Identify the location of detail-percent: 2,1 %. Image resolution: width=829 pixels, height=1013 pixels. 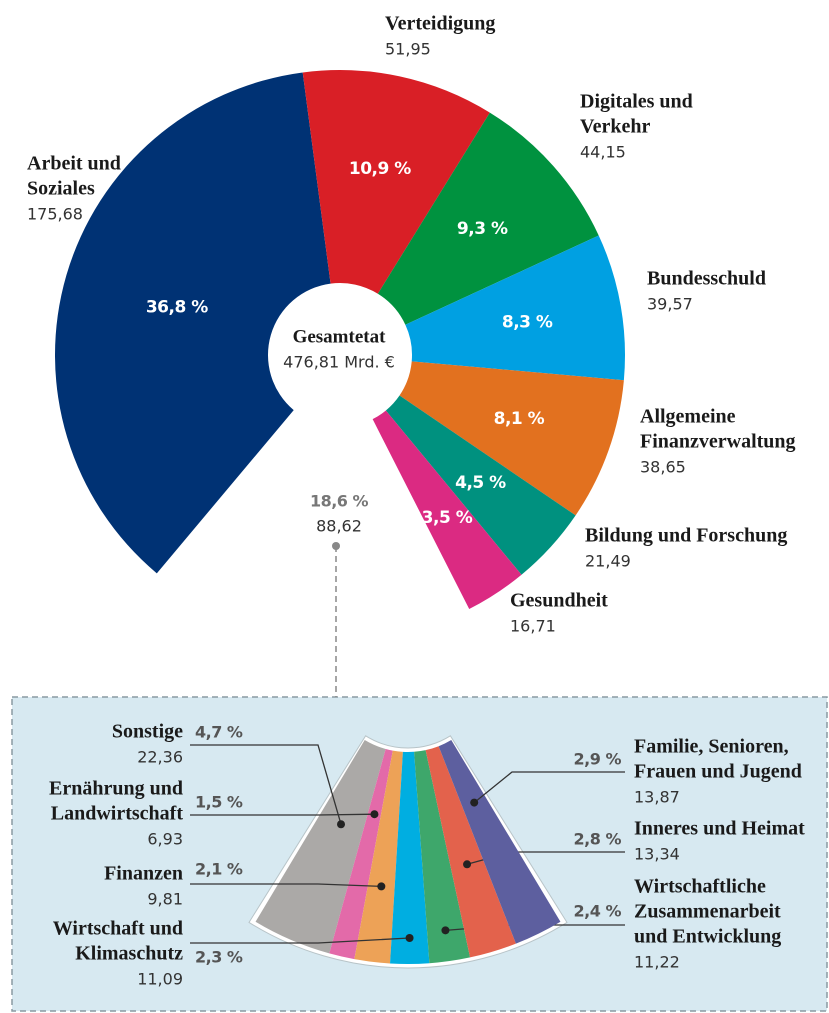
(219, 869).